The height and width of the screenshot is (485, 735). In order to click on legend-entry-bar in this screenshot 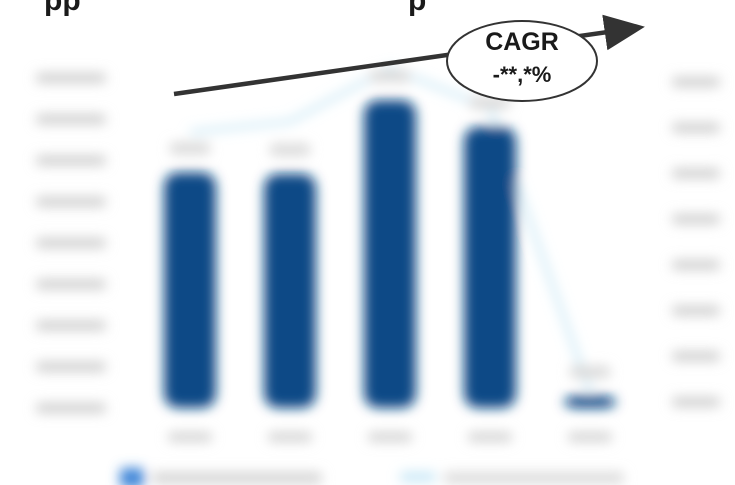, I will do `click(237, 478)`.